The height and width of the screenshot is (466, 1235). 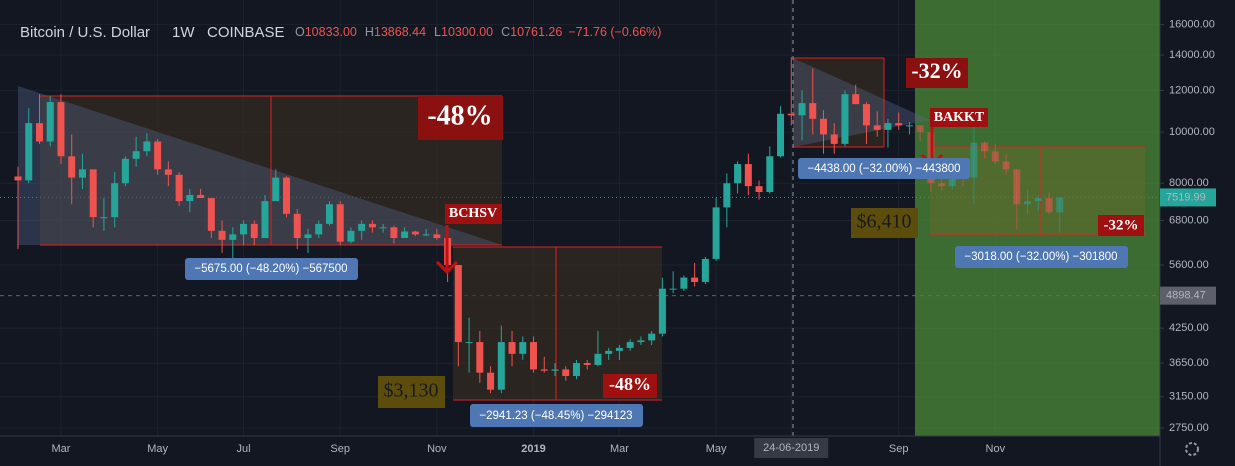 I want to click on measure-label: −4438.00 (−32.00%) −443800, so click(x=883, y=169).